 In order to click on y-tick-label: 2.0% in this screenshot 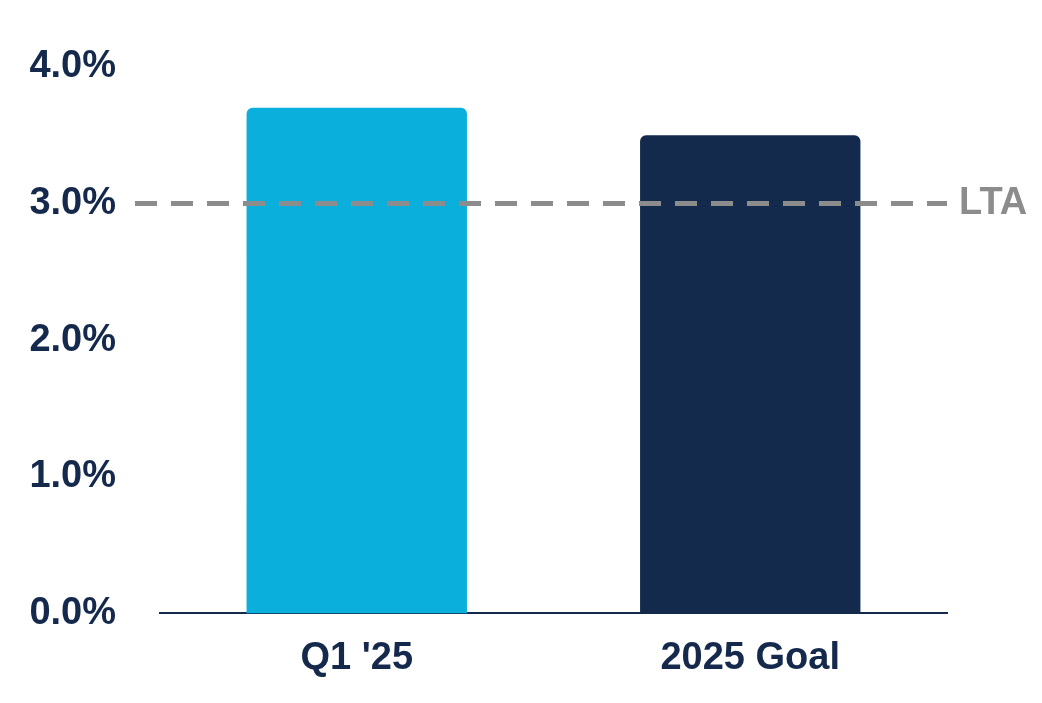, I will do `click(72, 337)`.